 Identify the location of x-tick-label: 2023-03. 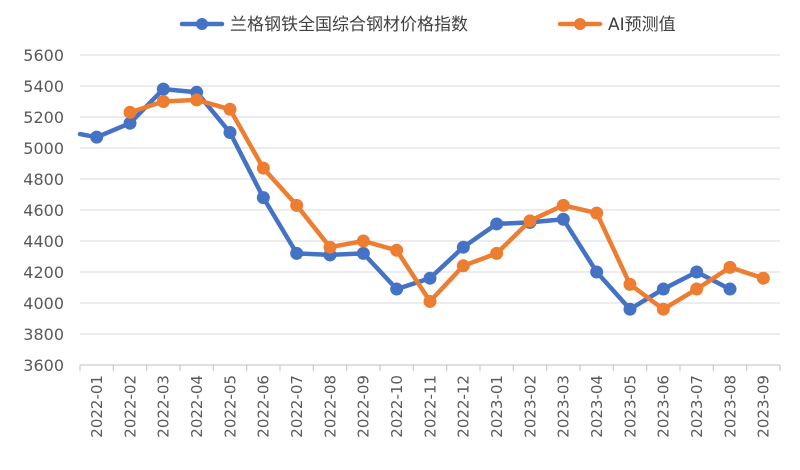
(564, 406).